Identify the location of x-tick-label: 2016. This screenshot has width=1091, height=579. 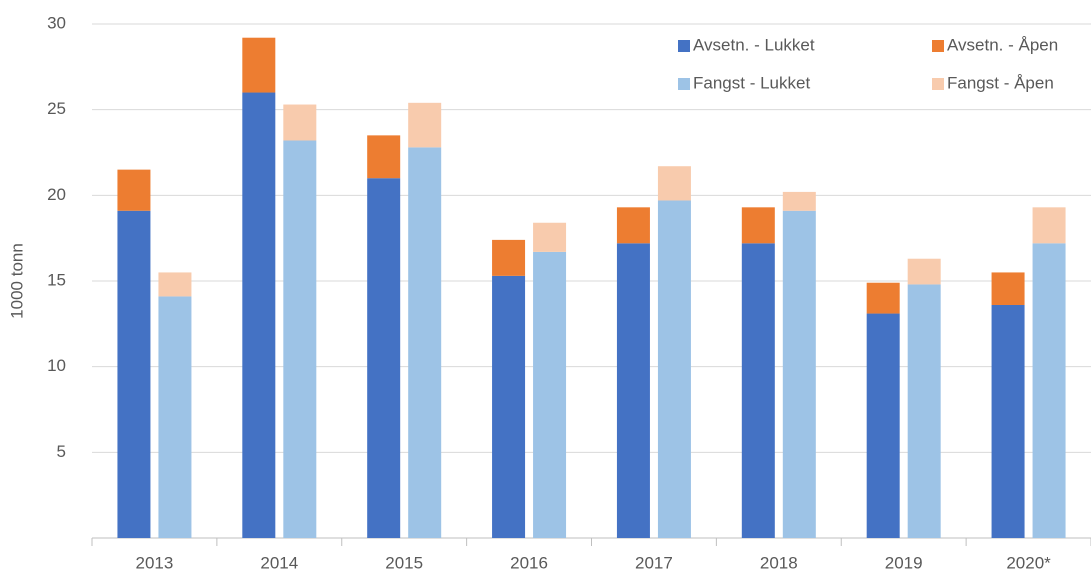
(529, 562).